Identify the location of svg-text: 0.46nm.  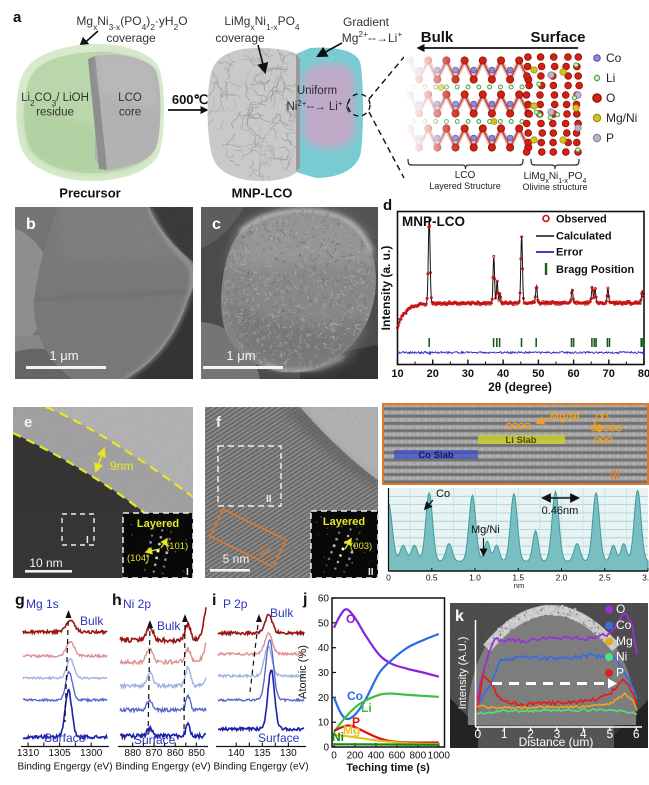
(560, 511).